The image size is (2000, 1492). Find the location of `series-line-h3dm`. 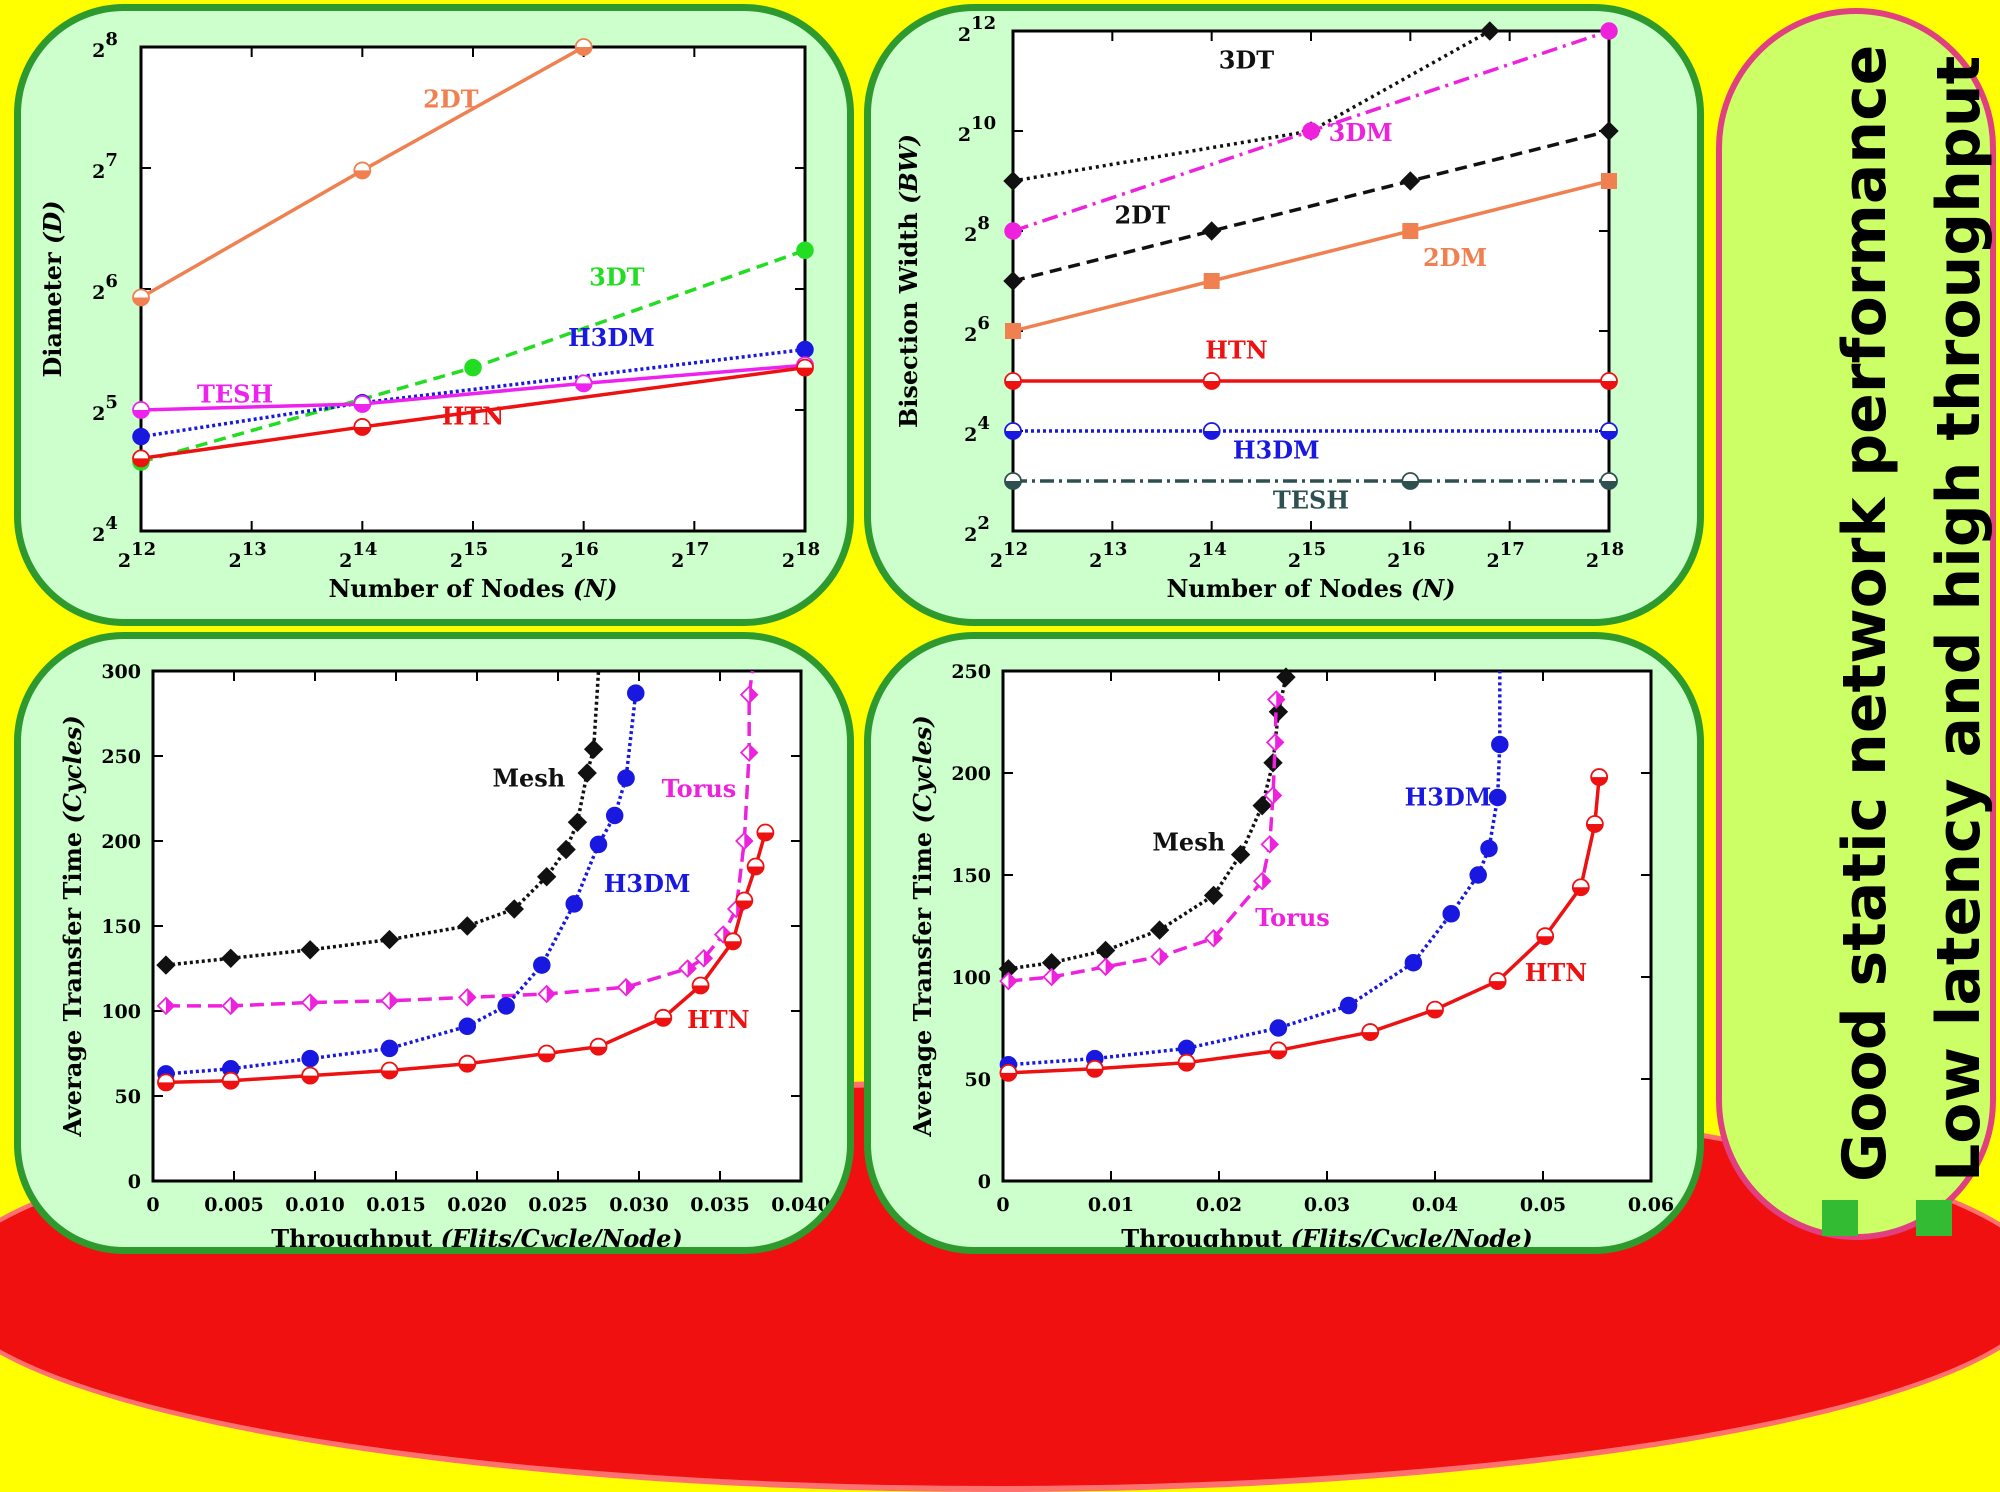

series-line-h3dm is located at coordinates (1255, 869).